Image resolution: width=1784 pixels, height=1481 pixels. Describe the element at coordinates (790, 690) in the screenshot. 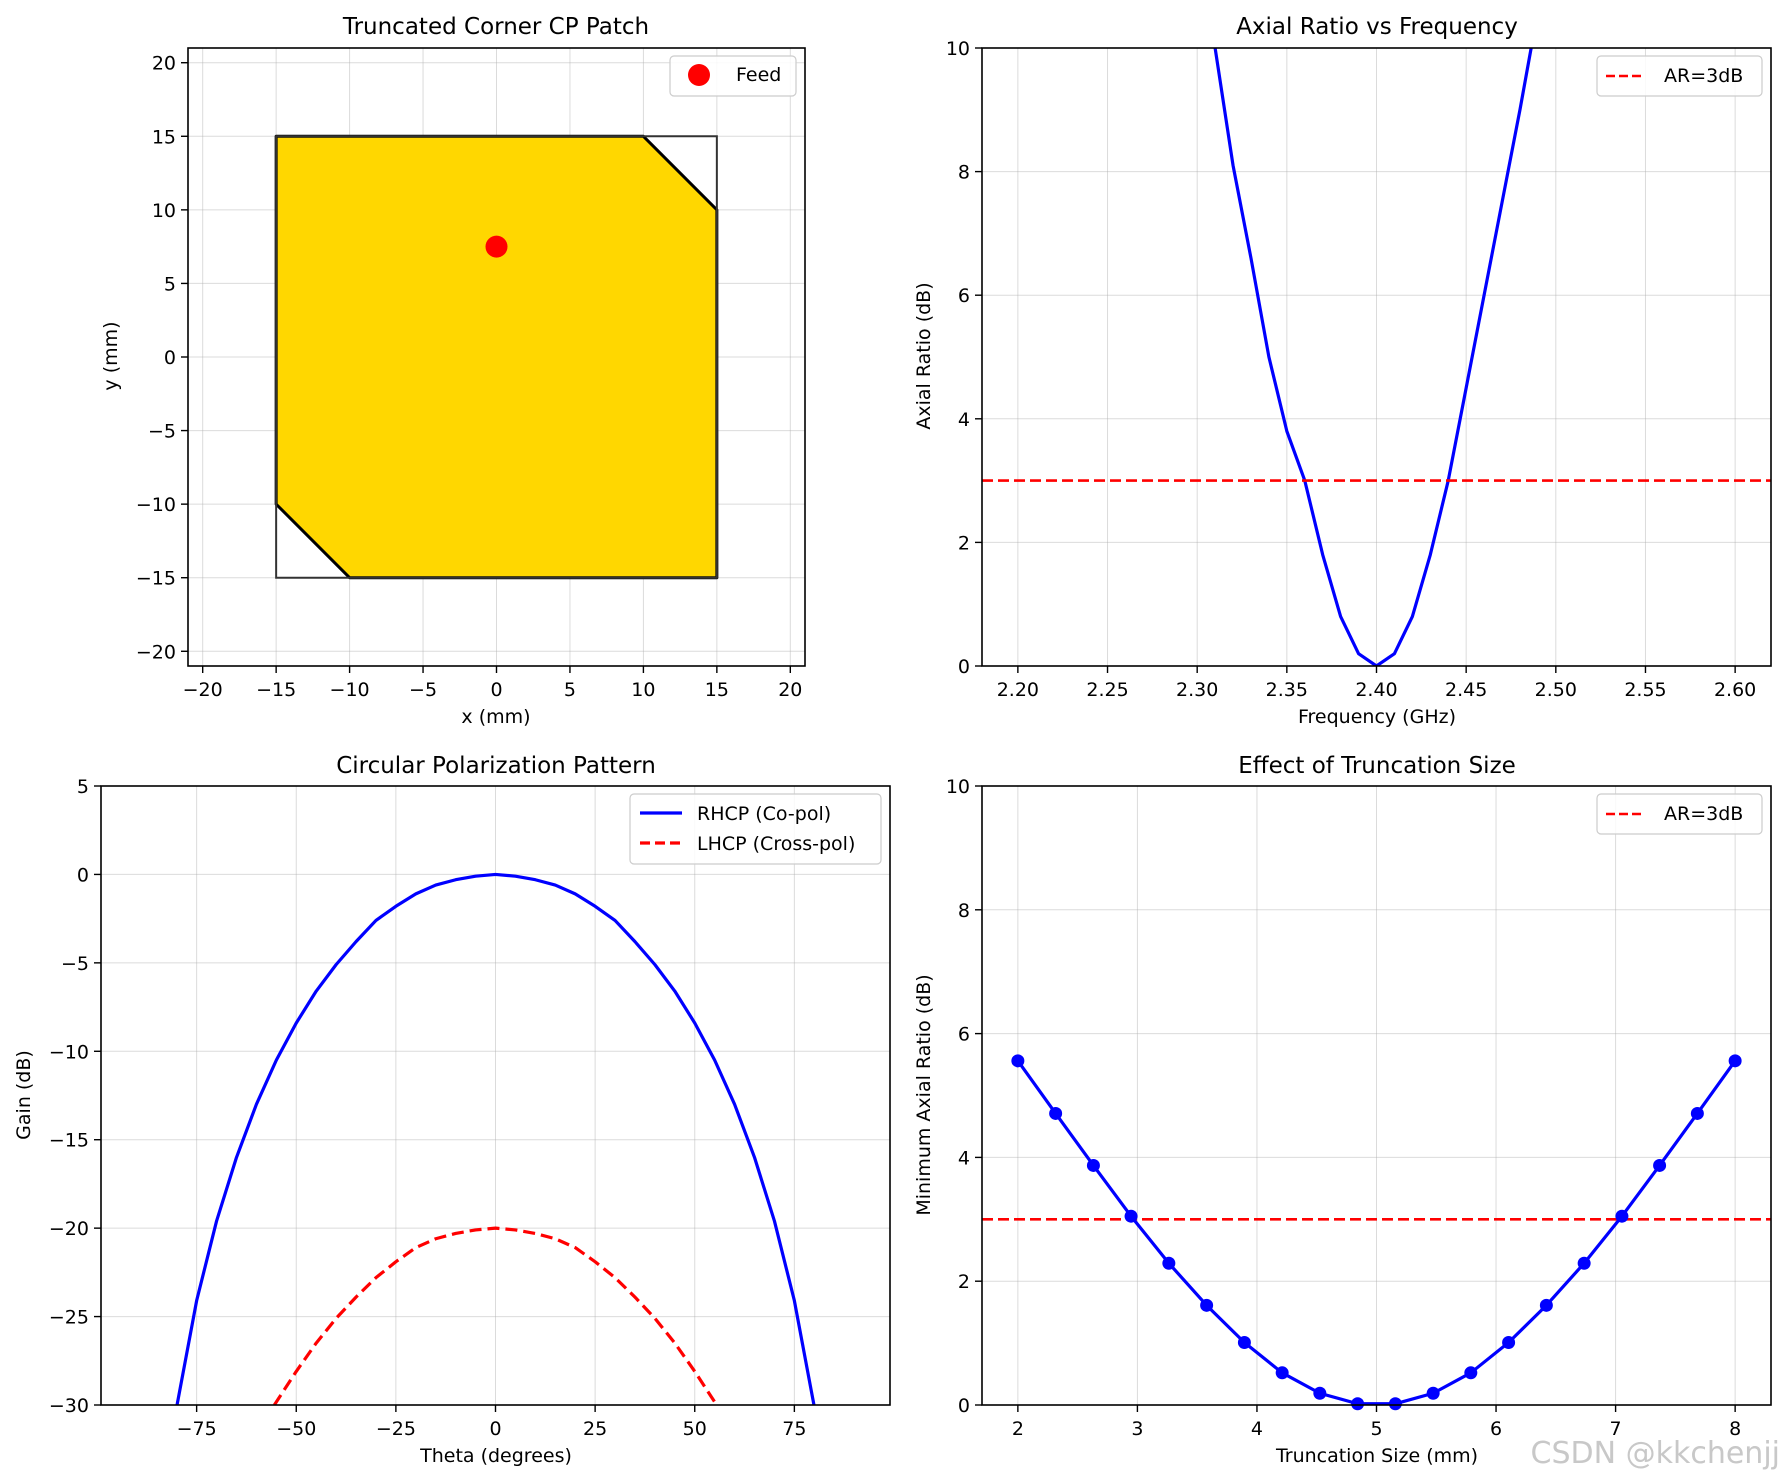

I see `x-tick-label: 20` at that location.